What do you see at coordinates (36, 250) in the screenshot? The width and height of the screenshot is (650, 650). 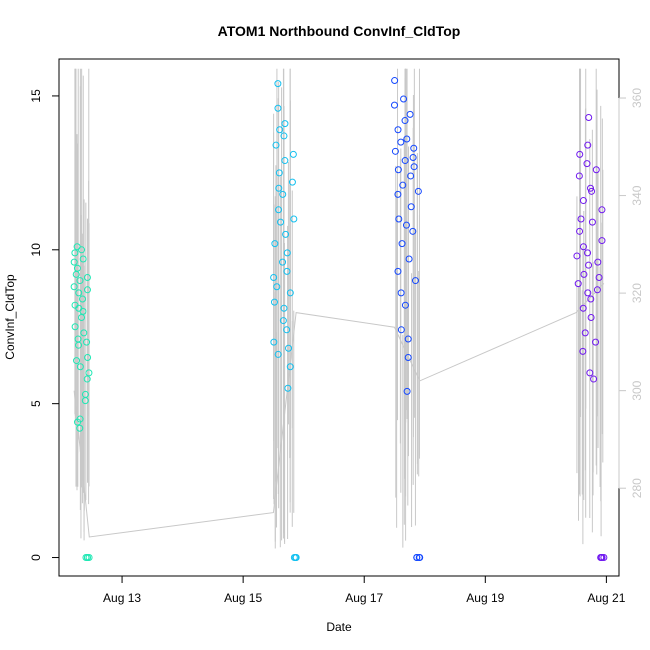 I see `y-tick-label: 10` at bounding box center [36, 250].